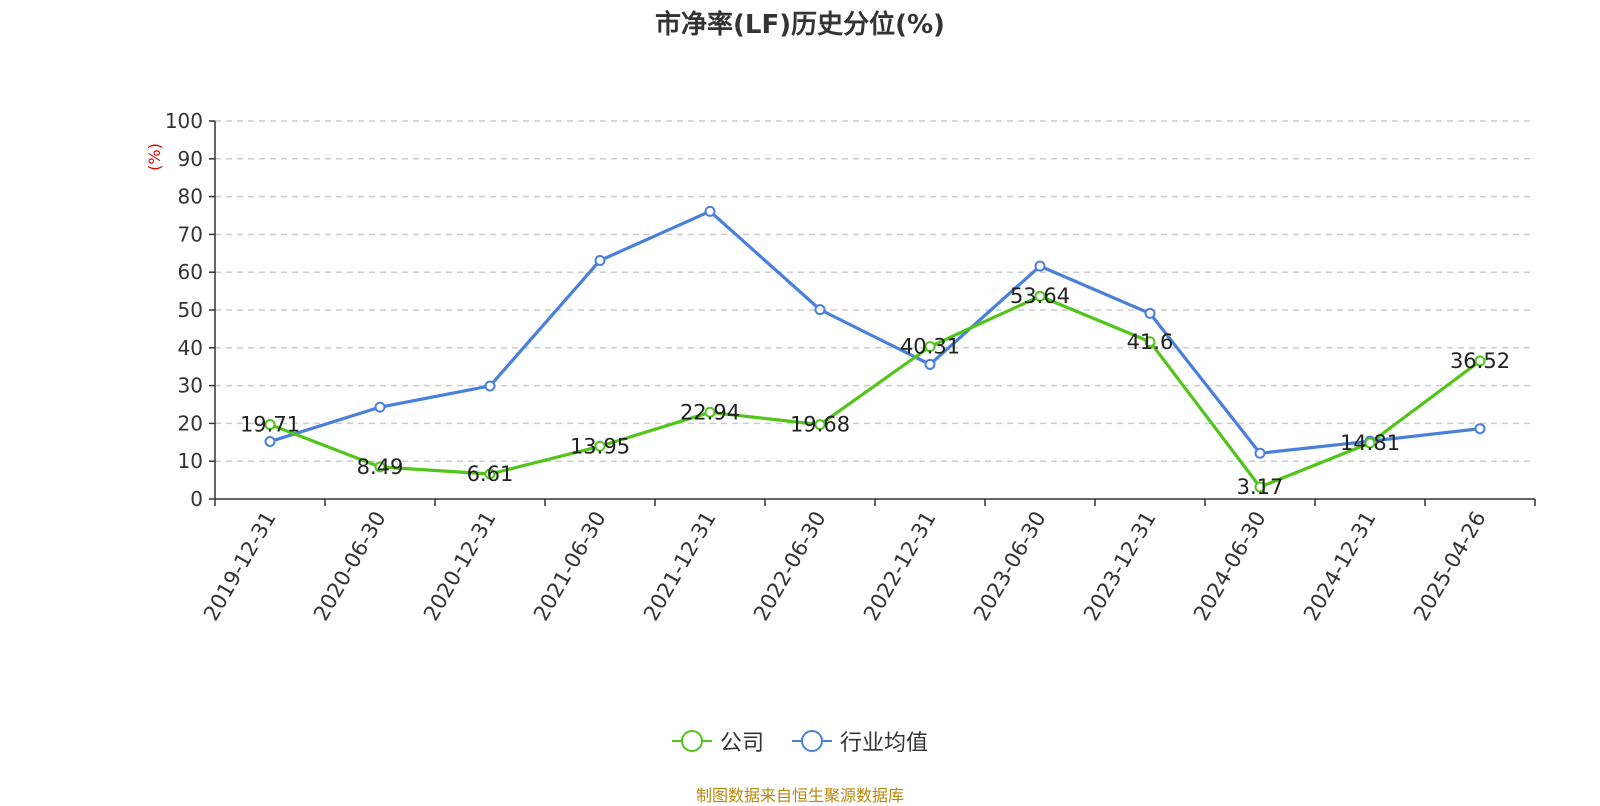 The image size is (1600, 806). I want to click on y-tick-label: 40, so click(190, 348).